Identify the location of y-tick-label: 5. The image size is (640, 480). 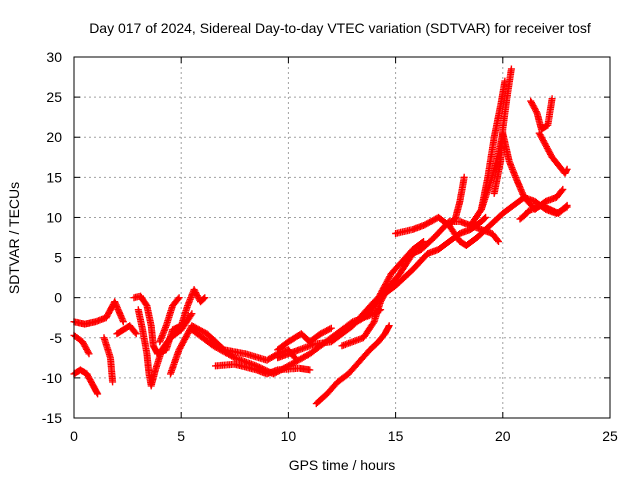
(58, 258).